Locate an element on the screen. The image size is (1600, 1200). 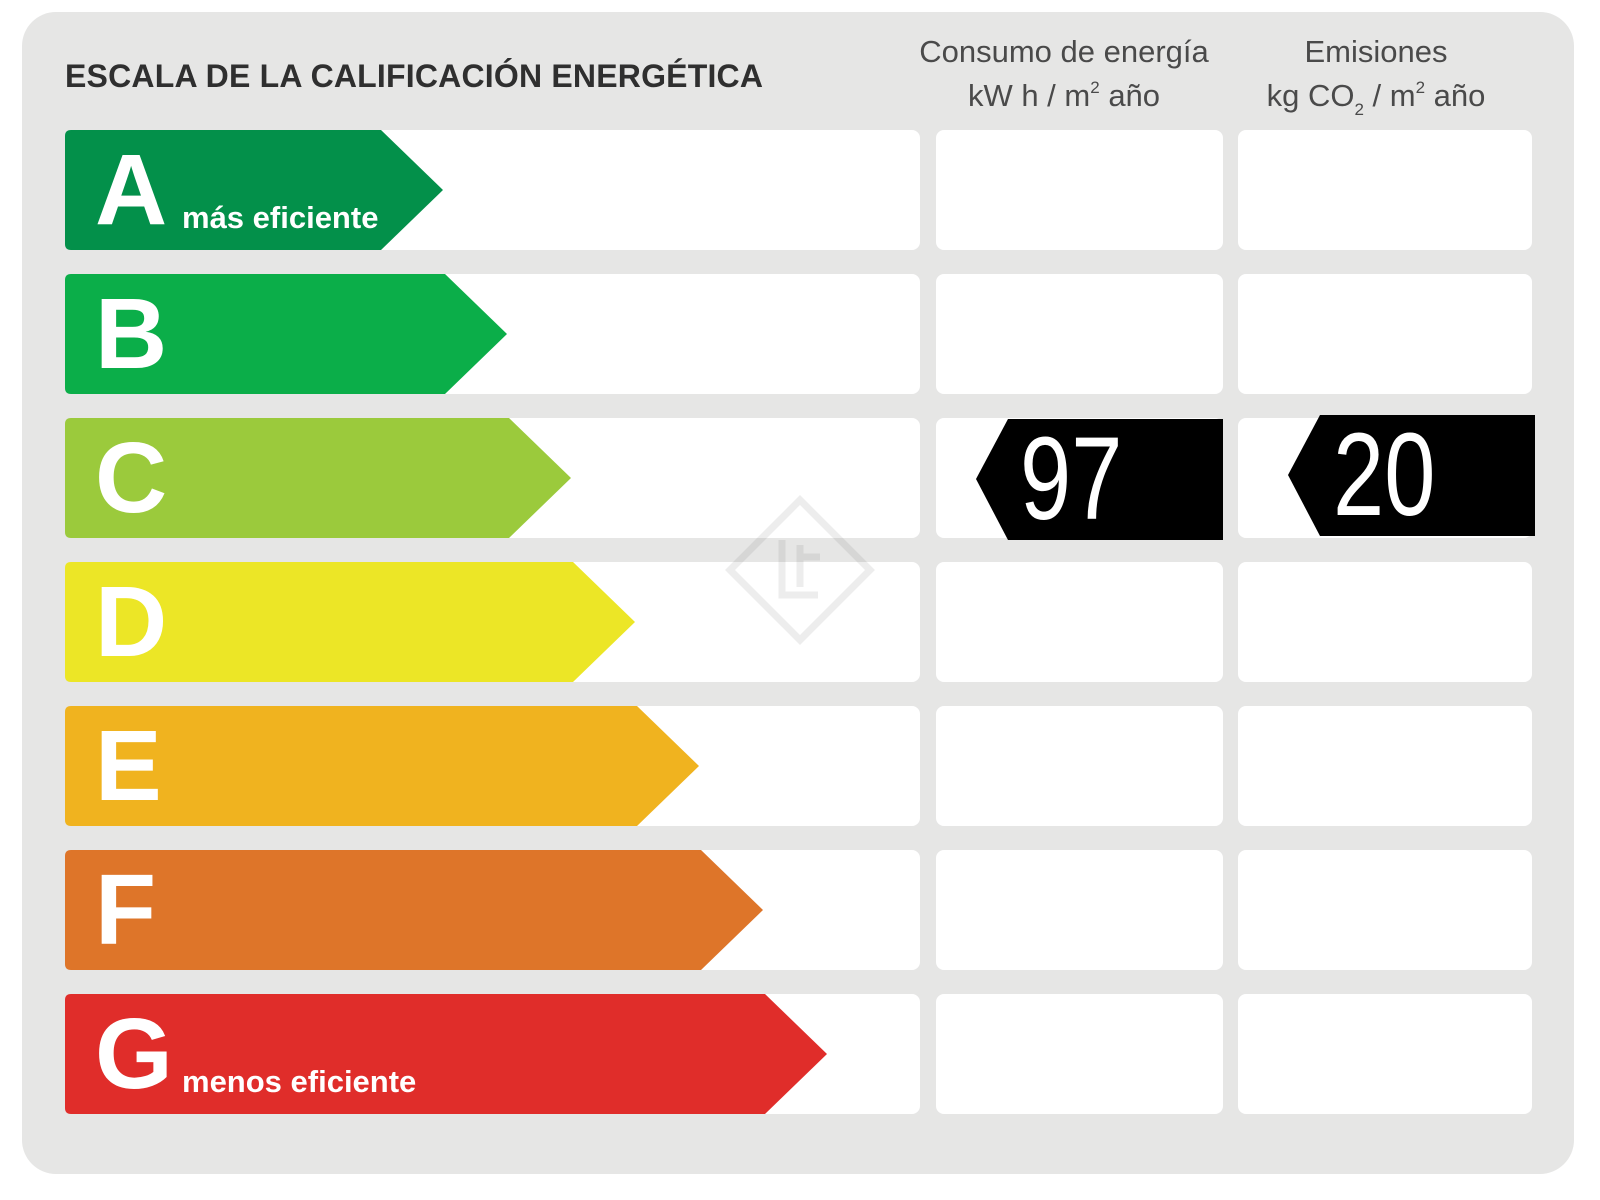
scale-title: ESCALA DE LA CALIFICACIÓN ENERGÉTICA is located at coordinates (414, 76).